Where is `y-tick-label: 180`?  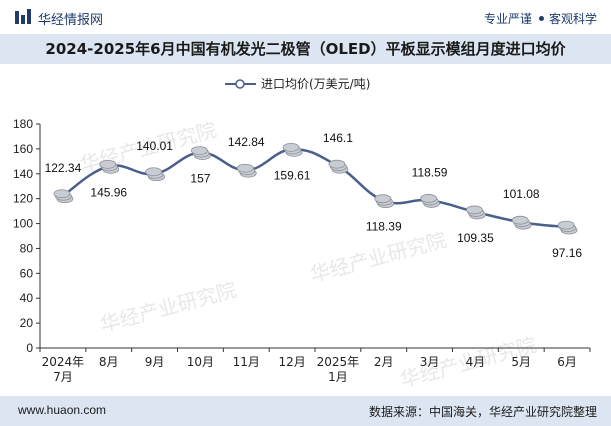
y-tick-label: 180 is located at coordinates (23, 124).